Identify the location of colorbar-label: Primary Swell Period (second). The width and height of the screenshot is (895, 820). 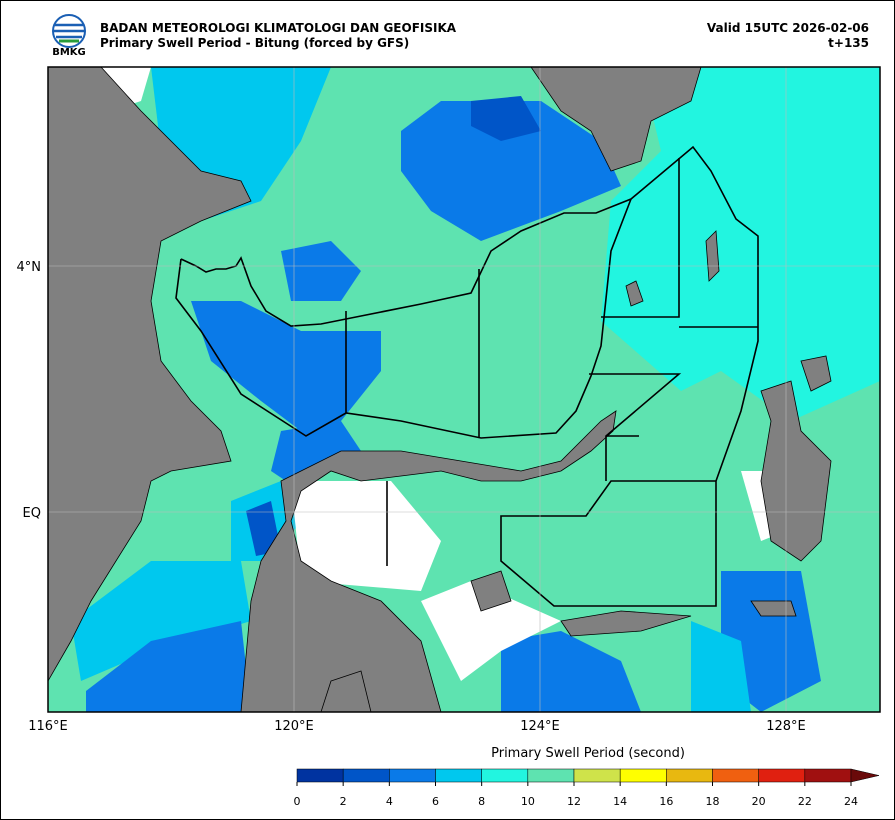
(588, 753).